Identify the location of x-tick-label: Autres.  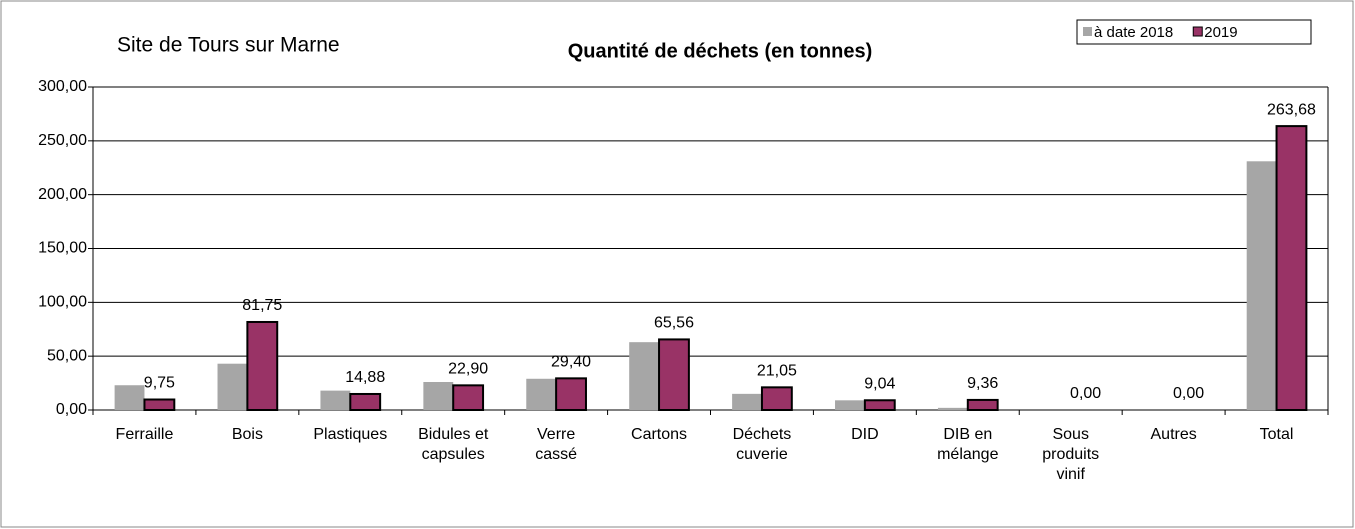
(1174, 434).